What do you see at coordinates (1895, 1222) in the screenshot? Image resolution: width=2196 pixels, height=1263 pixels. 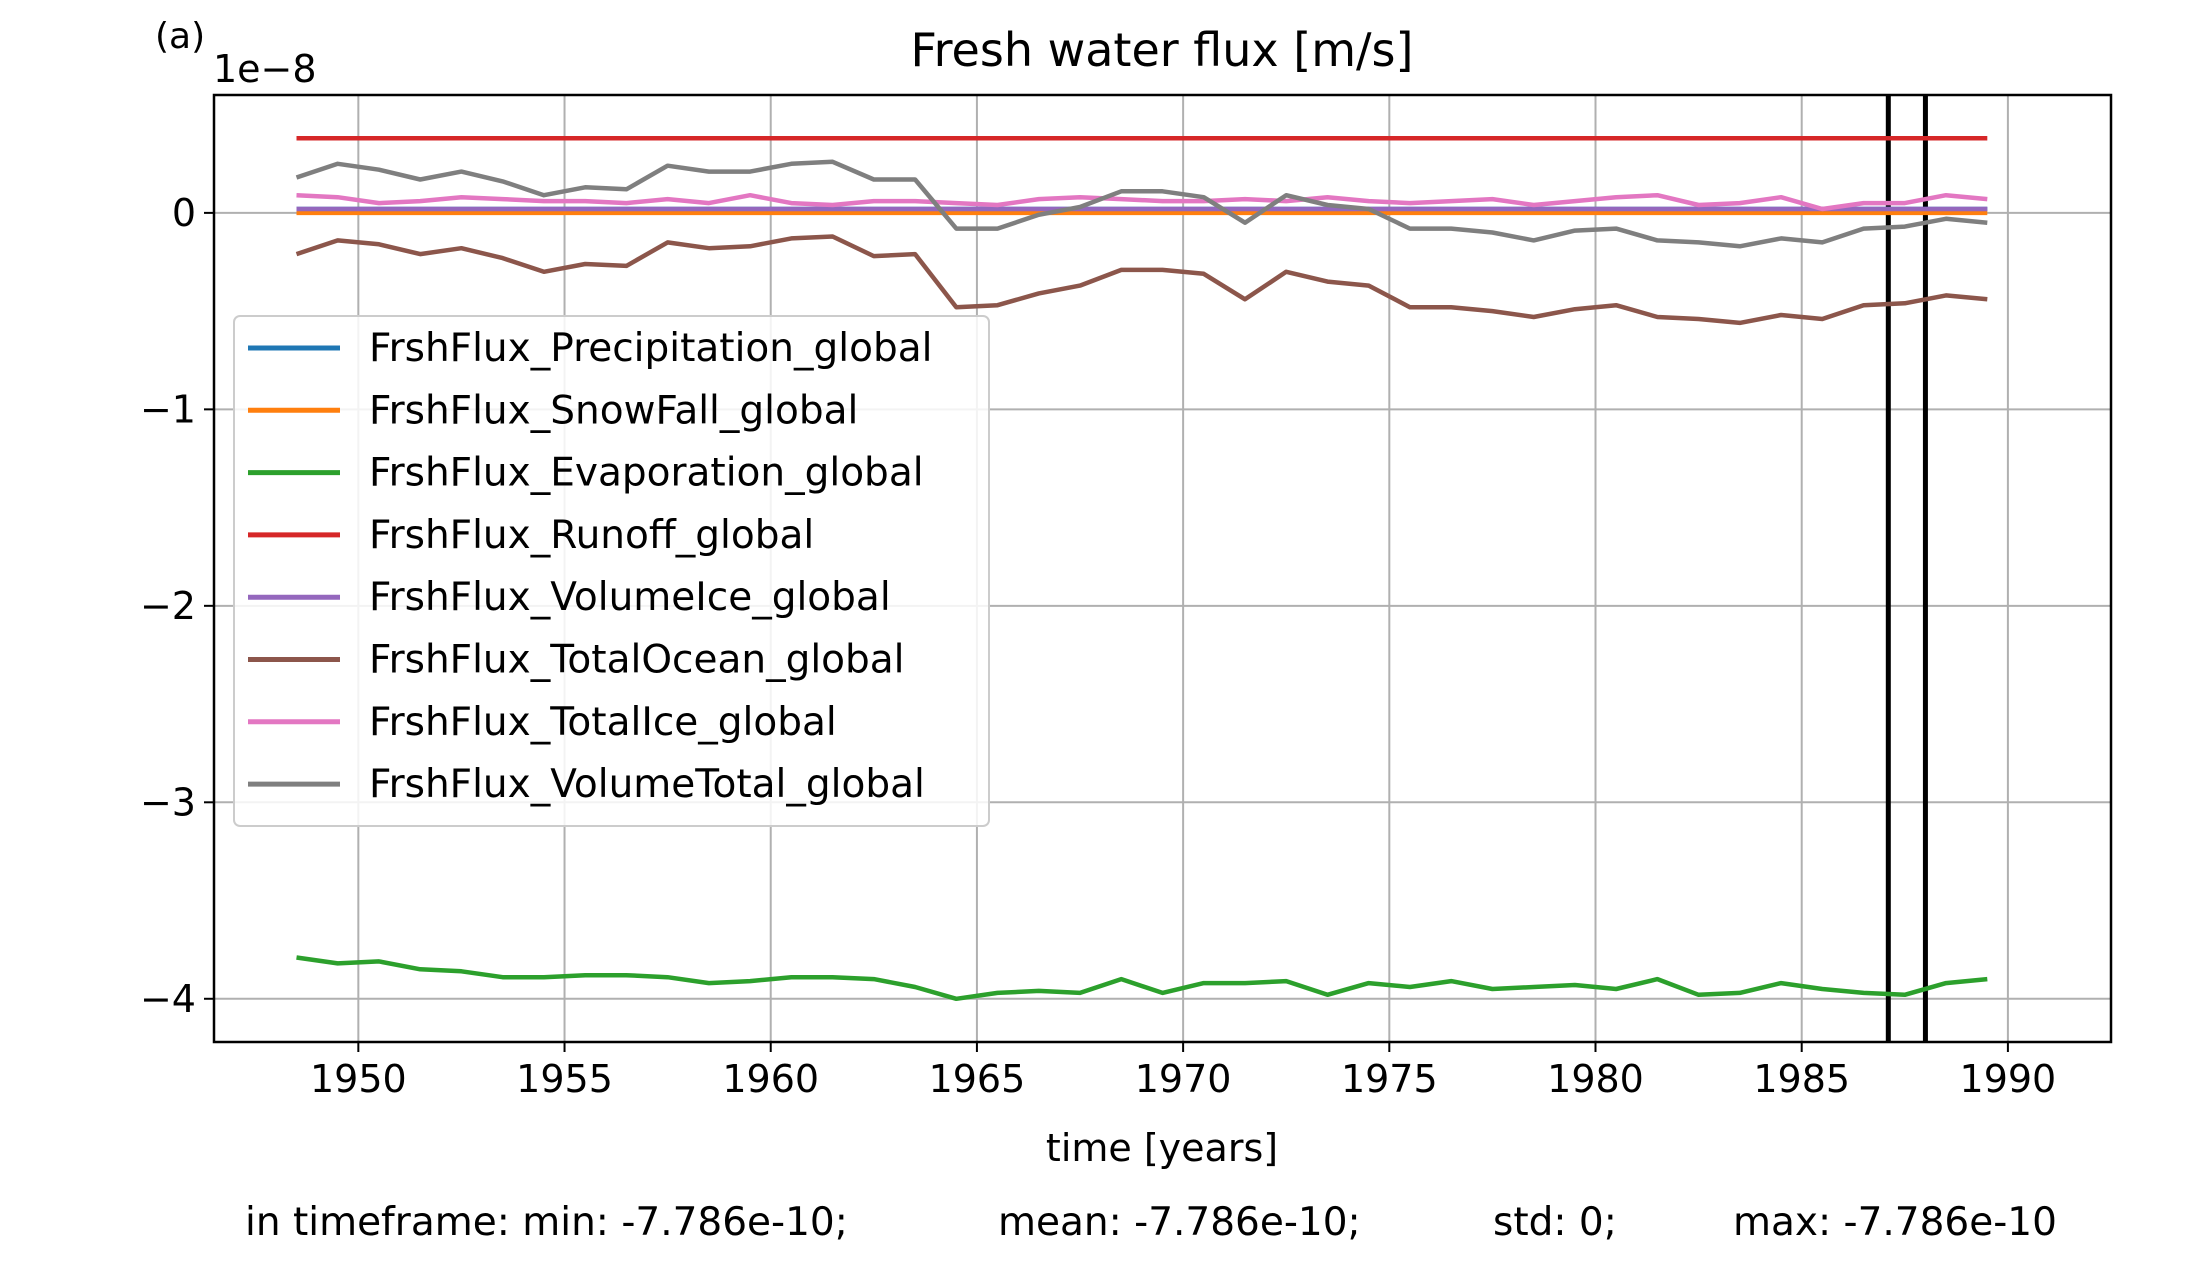 I see `stats-max: max: -7.786e-10` at bounding box center [1895, 1222].